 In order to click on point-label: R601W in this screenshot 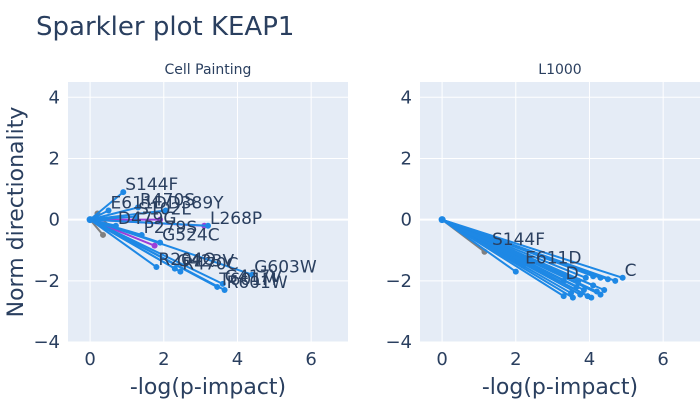, I will do `click(257, 283)`.